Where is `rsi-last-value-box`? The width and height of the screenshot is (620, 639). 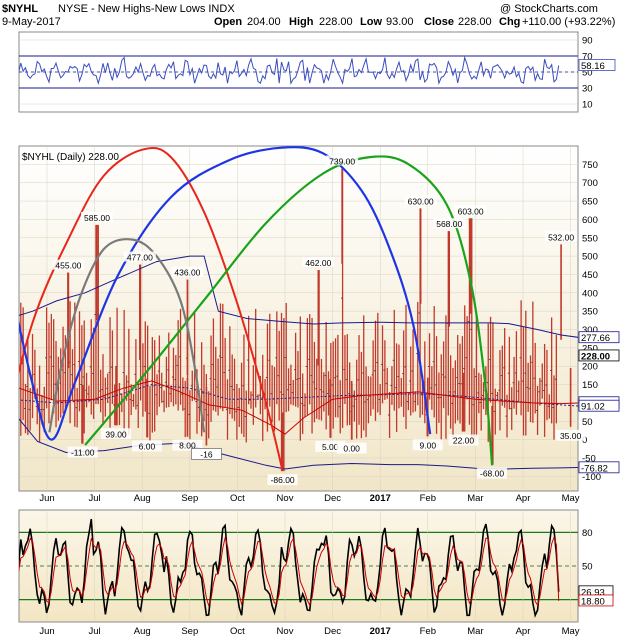 rsi-last-value-box is located at coordinates (597, 65).